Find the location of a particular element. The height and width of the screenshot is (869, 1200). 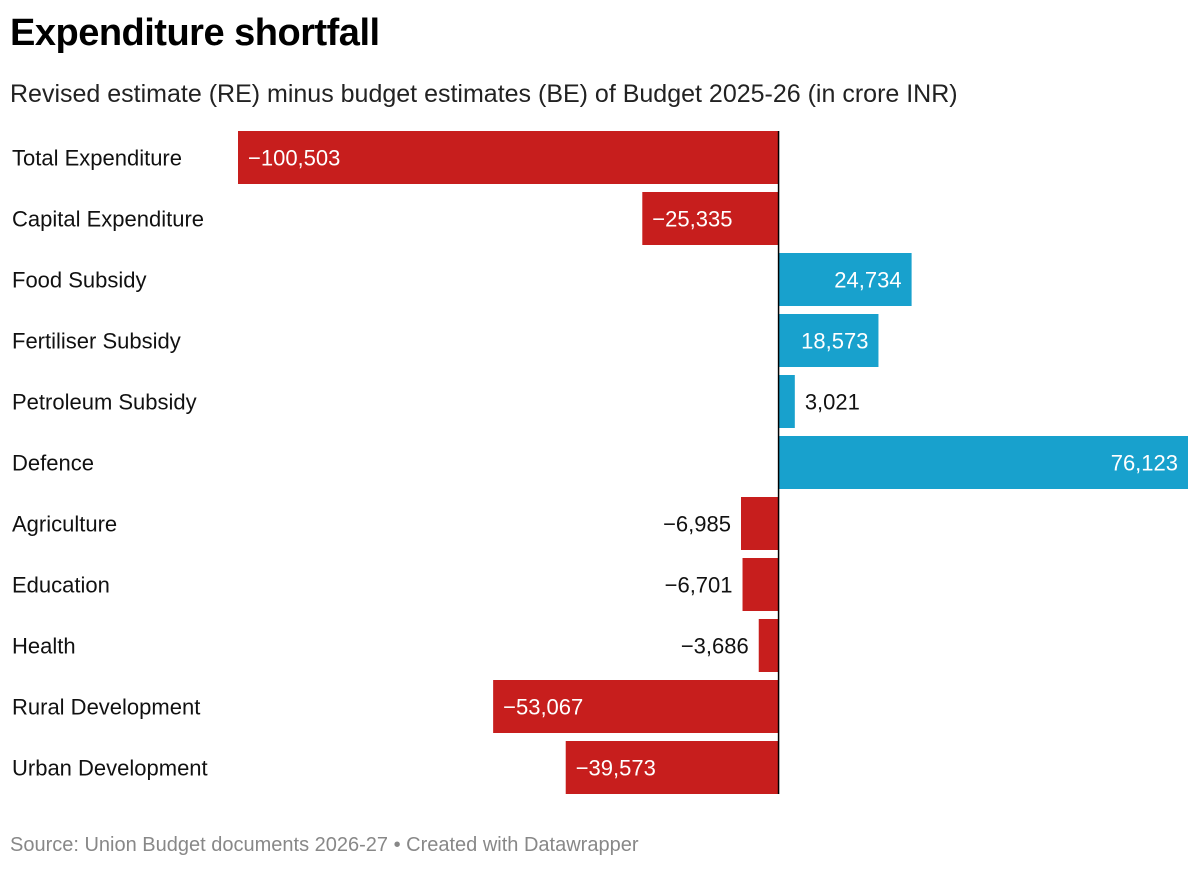

category-label: Petroleum Subsidy is located at coordinates (104, 402).